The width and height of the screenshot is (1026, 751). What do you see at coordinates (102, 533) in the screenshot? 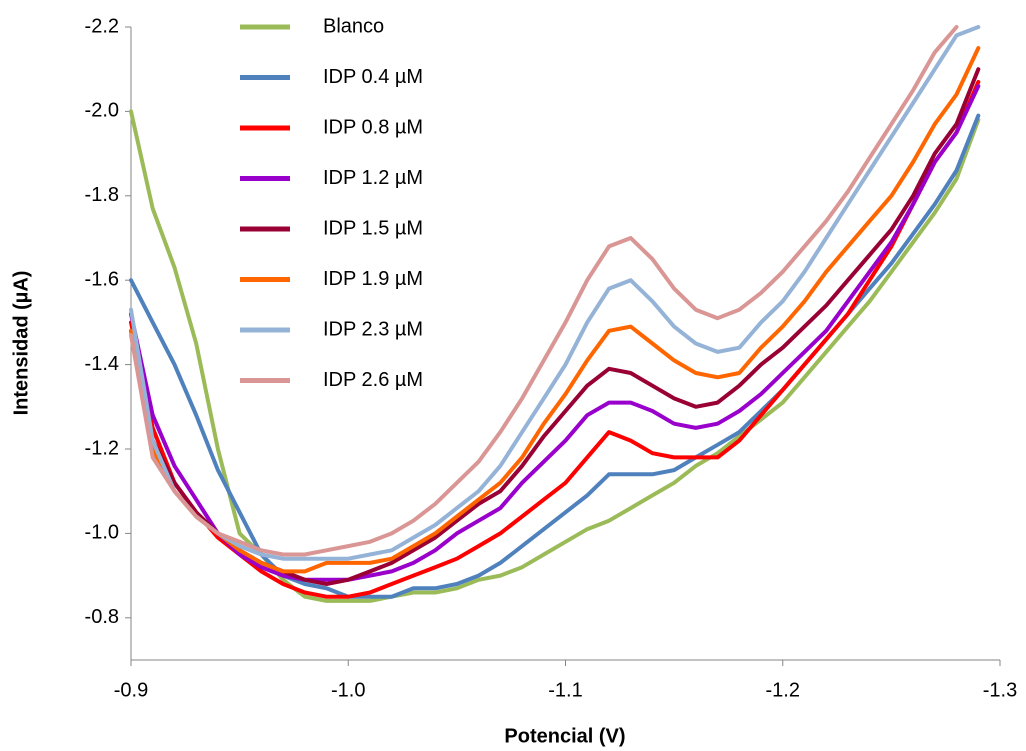
I see `y-tick-label: -1.0` at bounding box center [102, 533].